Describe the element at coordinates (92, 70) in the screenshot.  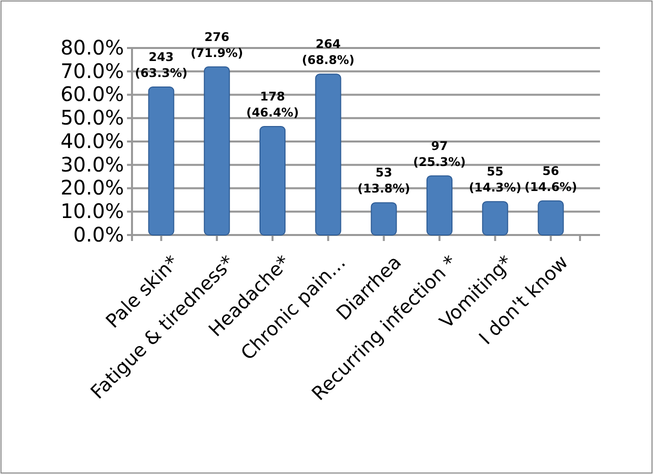
I see `y-tick-label: 70.0%` at that location.